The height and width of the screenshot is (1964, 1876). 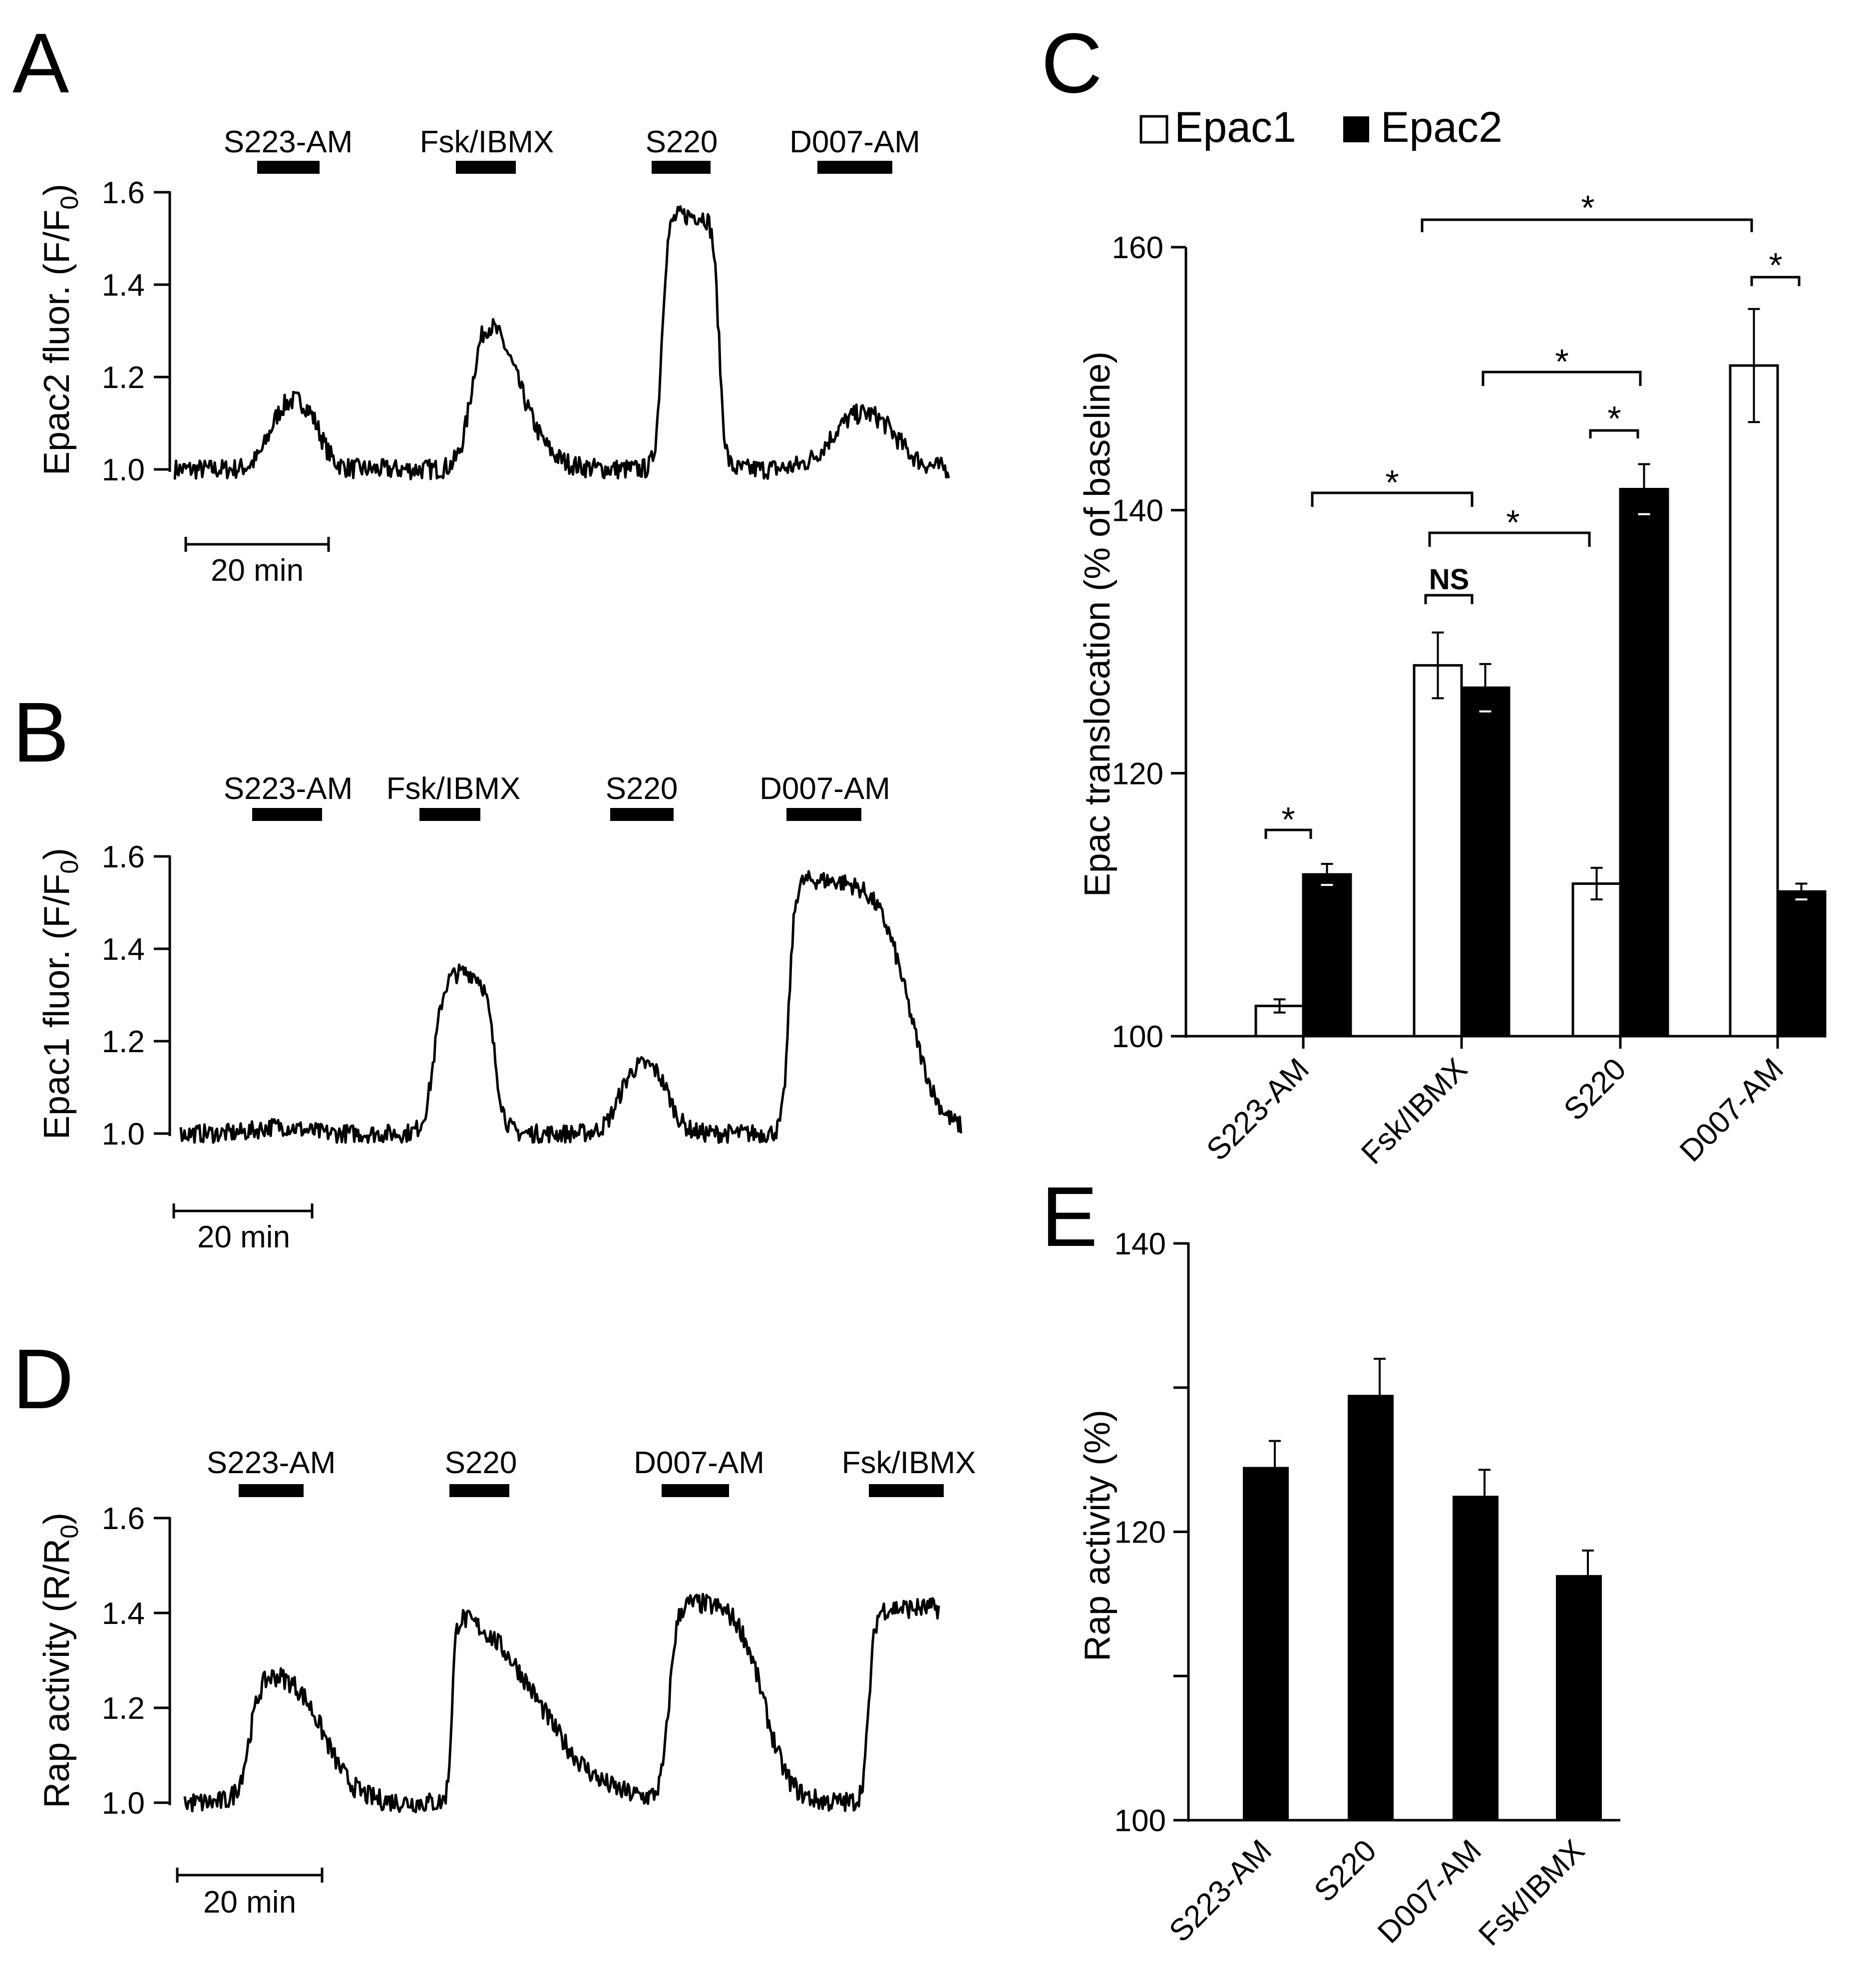 What do you see at coordinates (123, 950) in the screenshot?
I see `panel-b-y-tick-label: 1.4` at bounding box center [123, 950].